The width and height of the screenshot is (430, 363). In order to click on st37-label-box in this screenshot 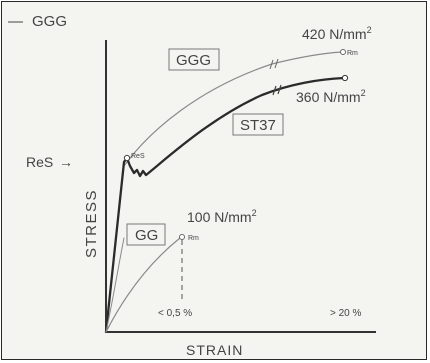, I will do `click(258, 124)`.